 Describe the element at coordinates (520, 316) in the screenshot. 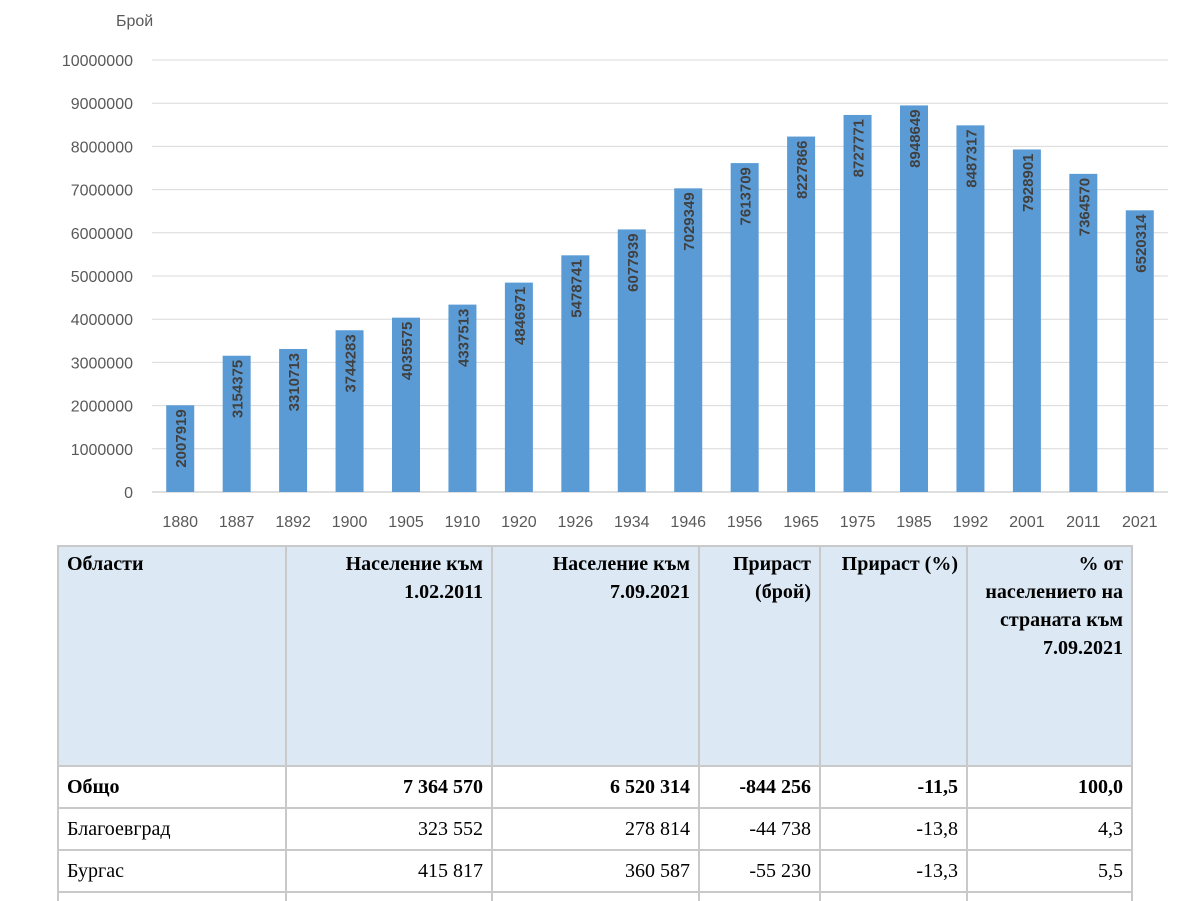

I see `data-label: 4846971` at that location.